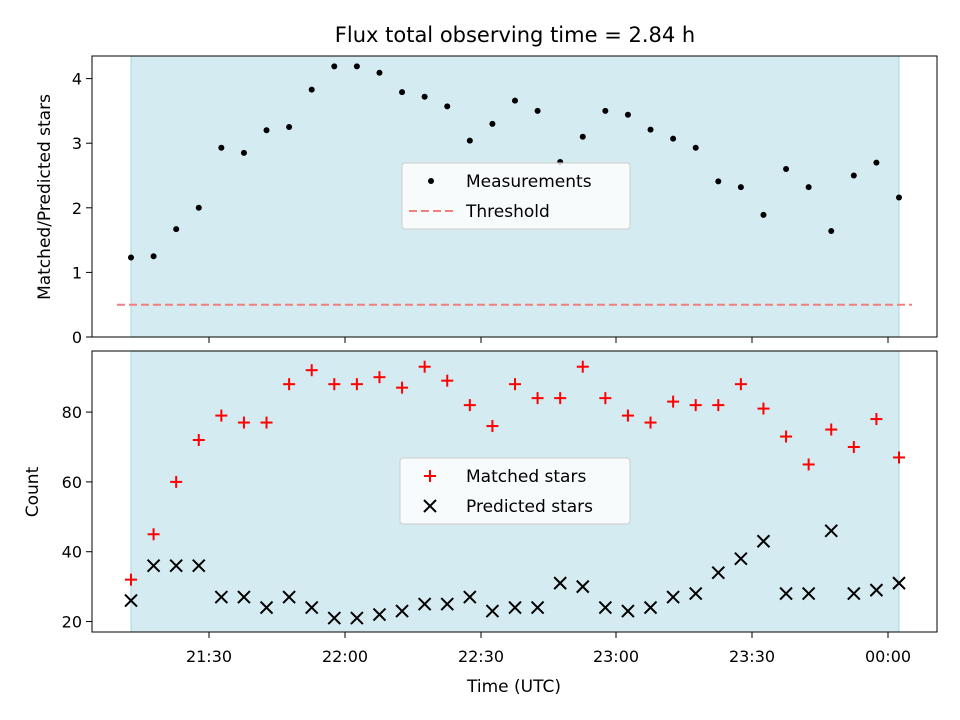  I want to click on bottom-legend: Matched stars Predicted stars, so click(515, 491).